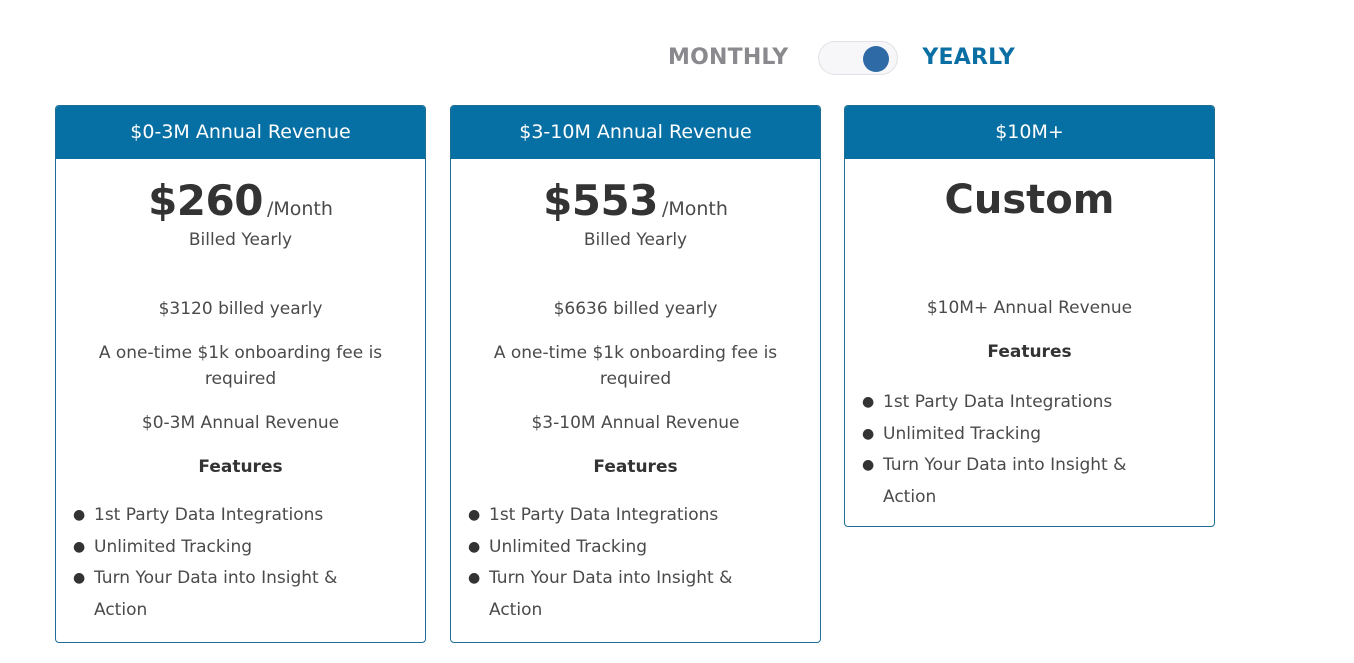  I want to click on billing-switch, so click(858, 58).